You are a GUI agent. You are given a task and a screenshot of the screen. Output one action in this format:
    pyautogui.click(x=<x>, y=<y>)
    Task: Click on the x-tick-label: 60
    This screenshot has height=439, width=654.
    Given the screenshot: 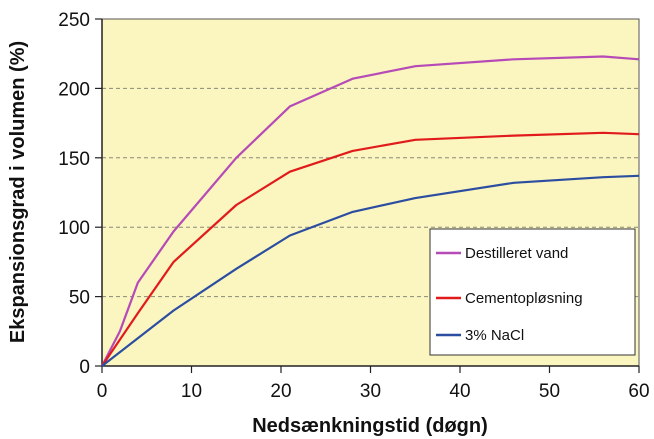 What is the action you would take?
    pyautogui.click(x=638, y=391)
    